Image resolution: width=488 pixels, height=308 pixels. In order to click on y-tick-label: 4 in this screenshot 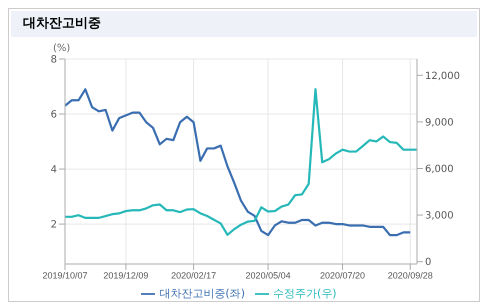, I will do `click(53, 170)`.